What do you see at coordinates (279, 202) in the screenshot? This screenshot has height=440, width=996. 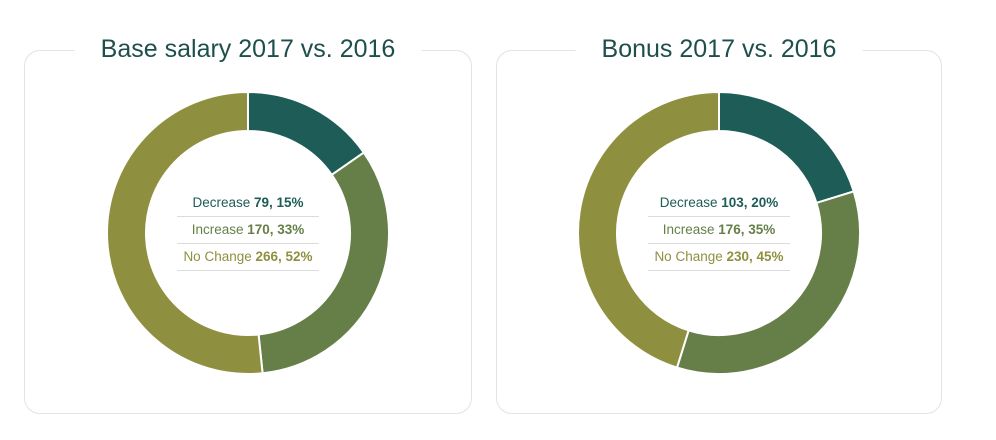 I see `legend-value: 79, 15%` at bounding box center [279, 202].